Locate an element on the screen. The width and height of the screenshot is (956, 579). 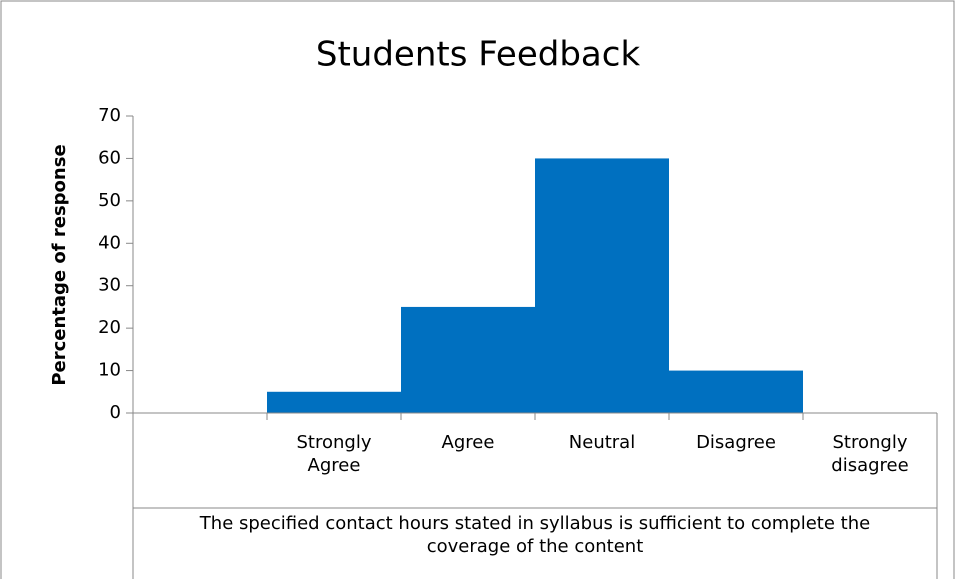
y-tick-label: 20 is located at coordinates (109, 327).